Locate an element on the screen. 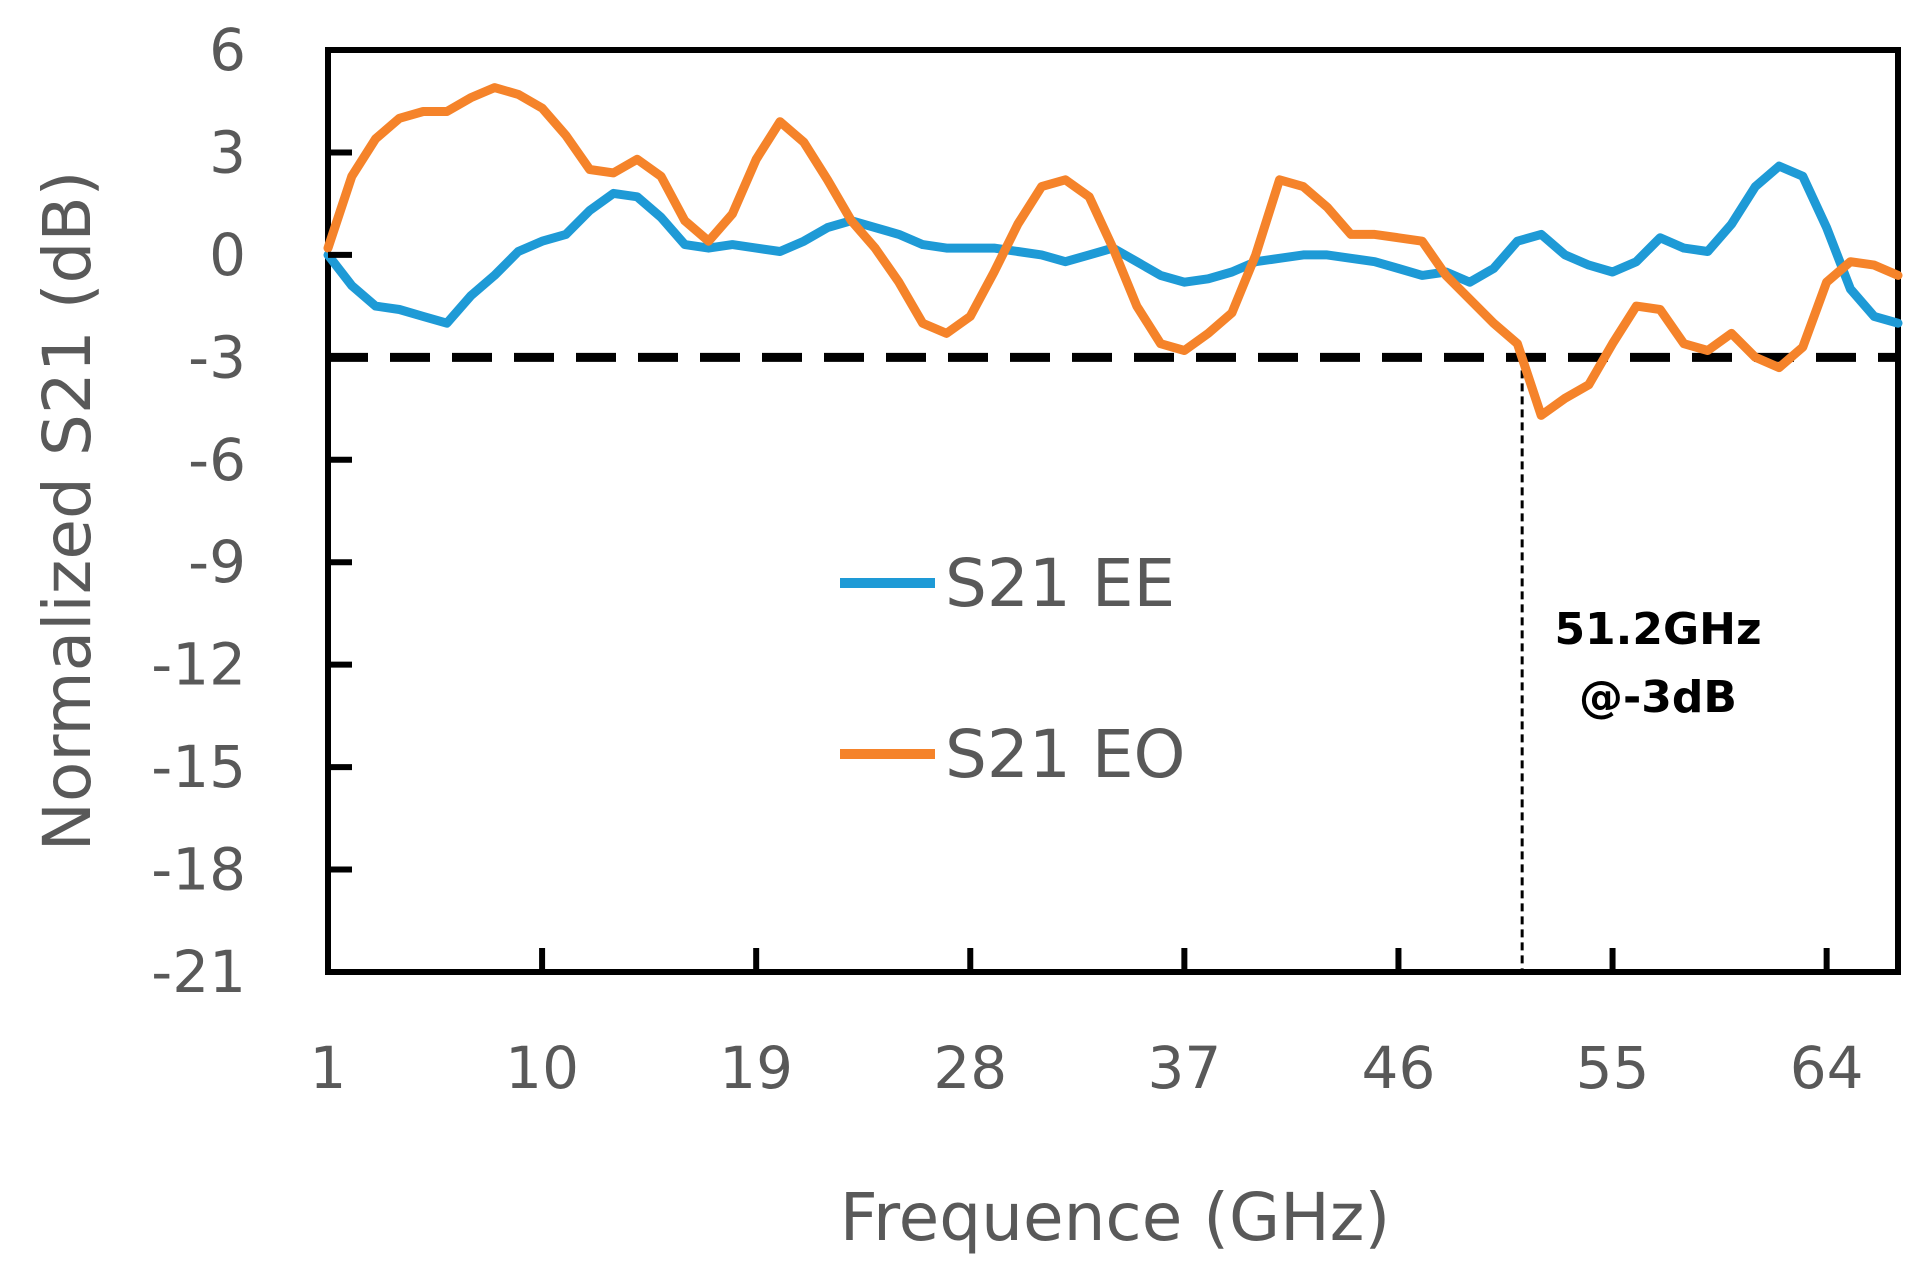  legend-label-s21-ee: S21 EE is located at coordinates (1060, 583).